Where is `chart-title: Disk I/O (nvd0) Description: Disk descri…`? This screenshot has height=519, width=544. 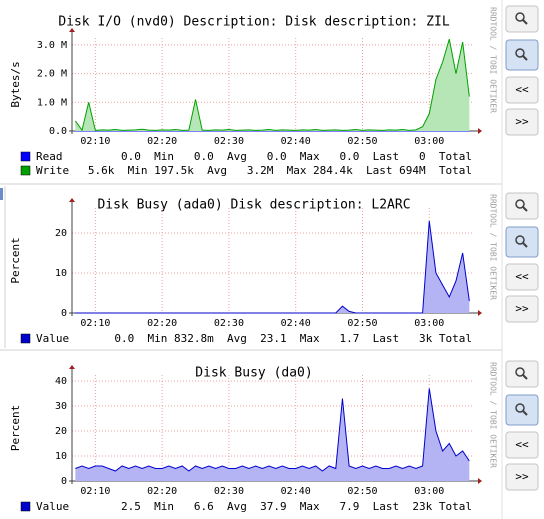 chart-title: Disk I/O (nvd0) Description: Disk descri… is located at coordinates (254, 22).